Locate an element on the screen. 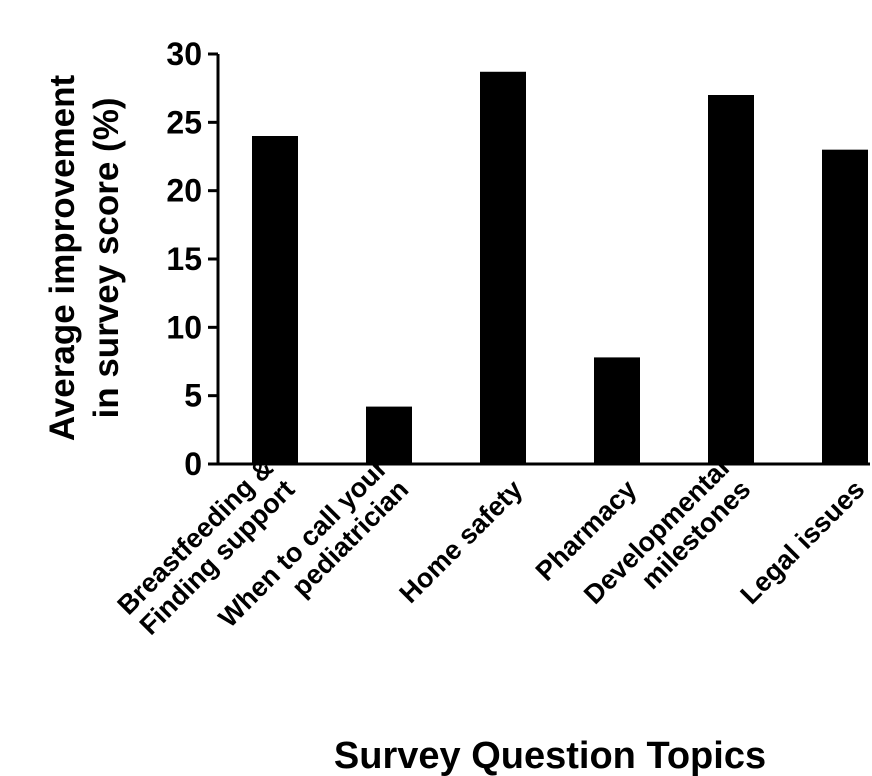 This screenshot has width=872, height=776. x-tick-label-line: Home safety is located at coordinates (461, 541).